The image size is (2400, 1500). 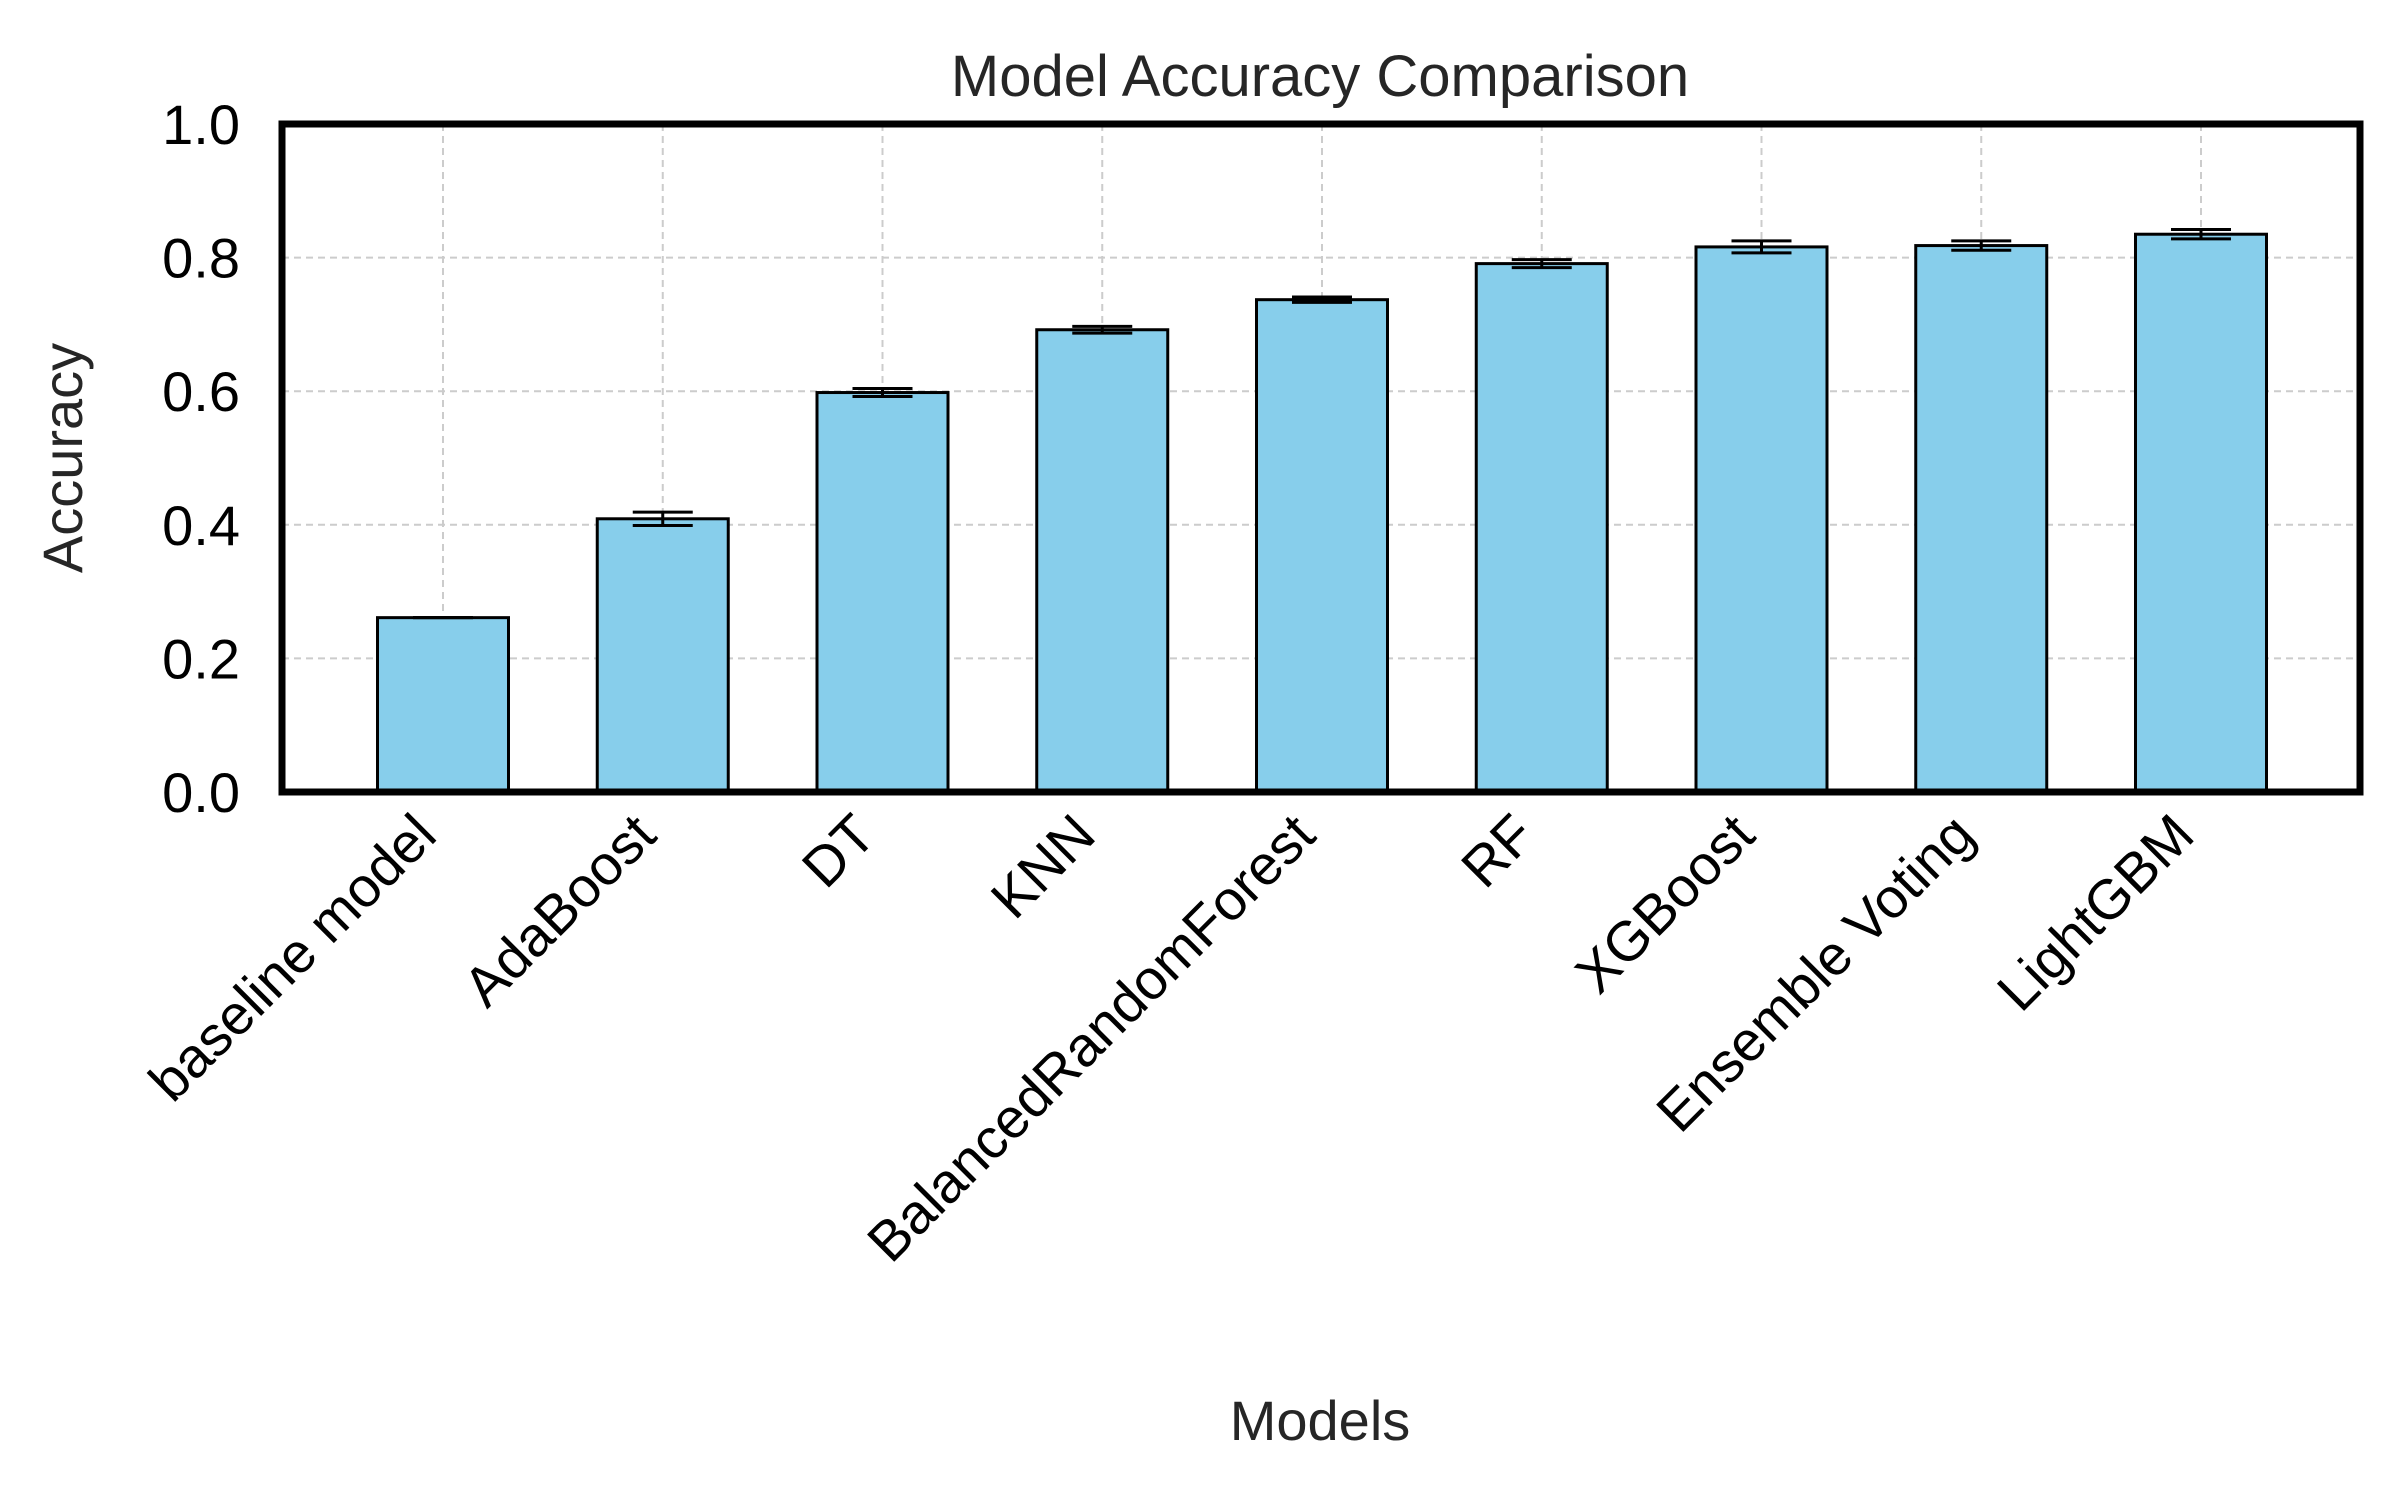 What do you see at coordinates (201, 124) in the screenshot?
I see `y-tick-label: 1.0` at bounding box center [201, 124].